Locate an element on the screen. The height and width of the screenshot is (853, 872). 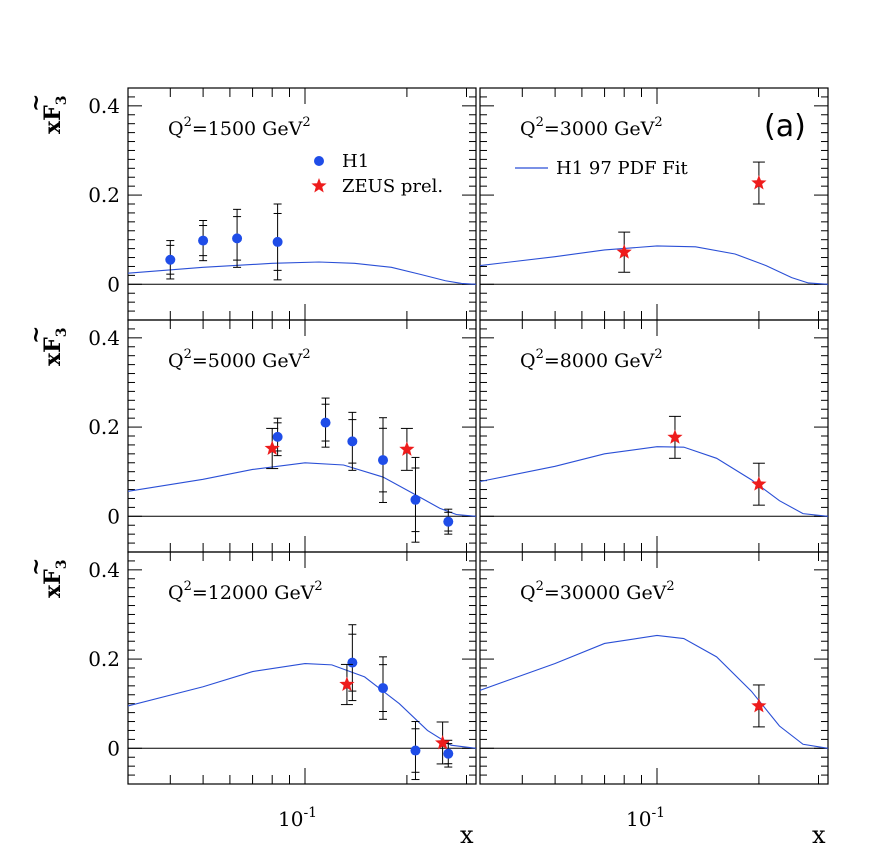
legend-fit-label: H1 97 PDF Fit is located at coordinates (622, 168).